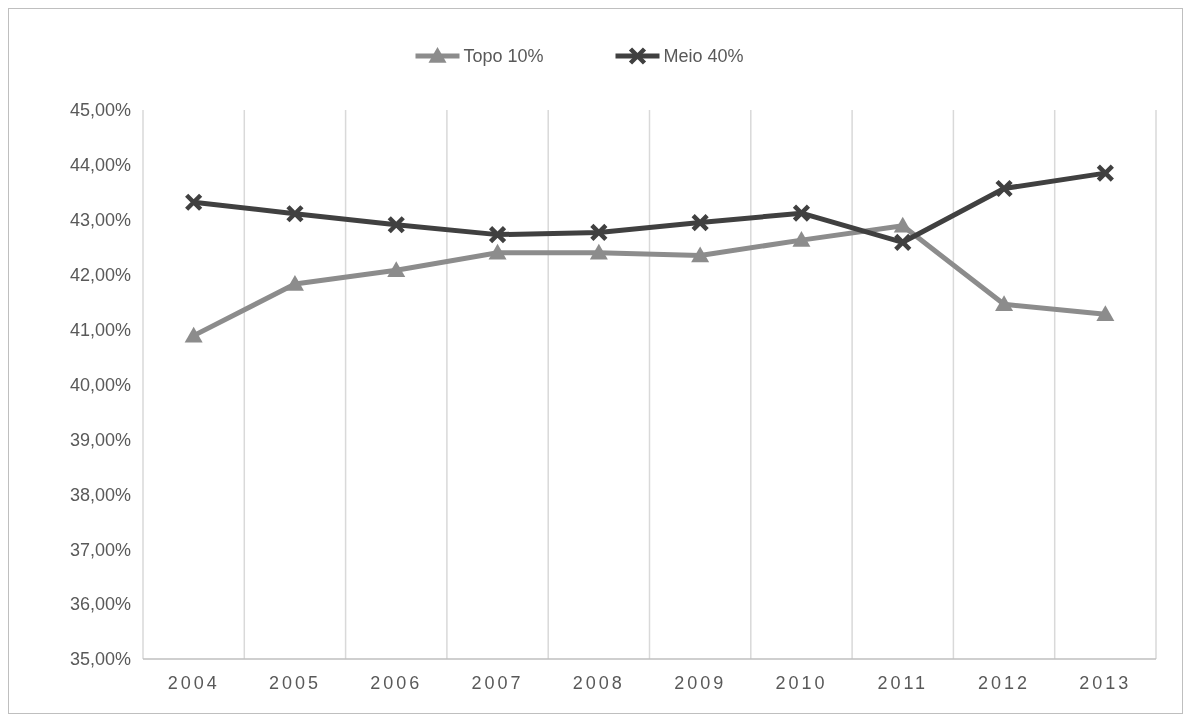 The image size is (1191, 722). Describe the element at coordinates (497, 683) in the screenshot. I see `x-tick-label: 2007` at that location.